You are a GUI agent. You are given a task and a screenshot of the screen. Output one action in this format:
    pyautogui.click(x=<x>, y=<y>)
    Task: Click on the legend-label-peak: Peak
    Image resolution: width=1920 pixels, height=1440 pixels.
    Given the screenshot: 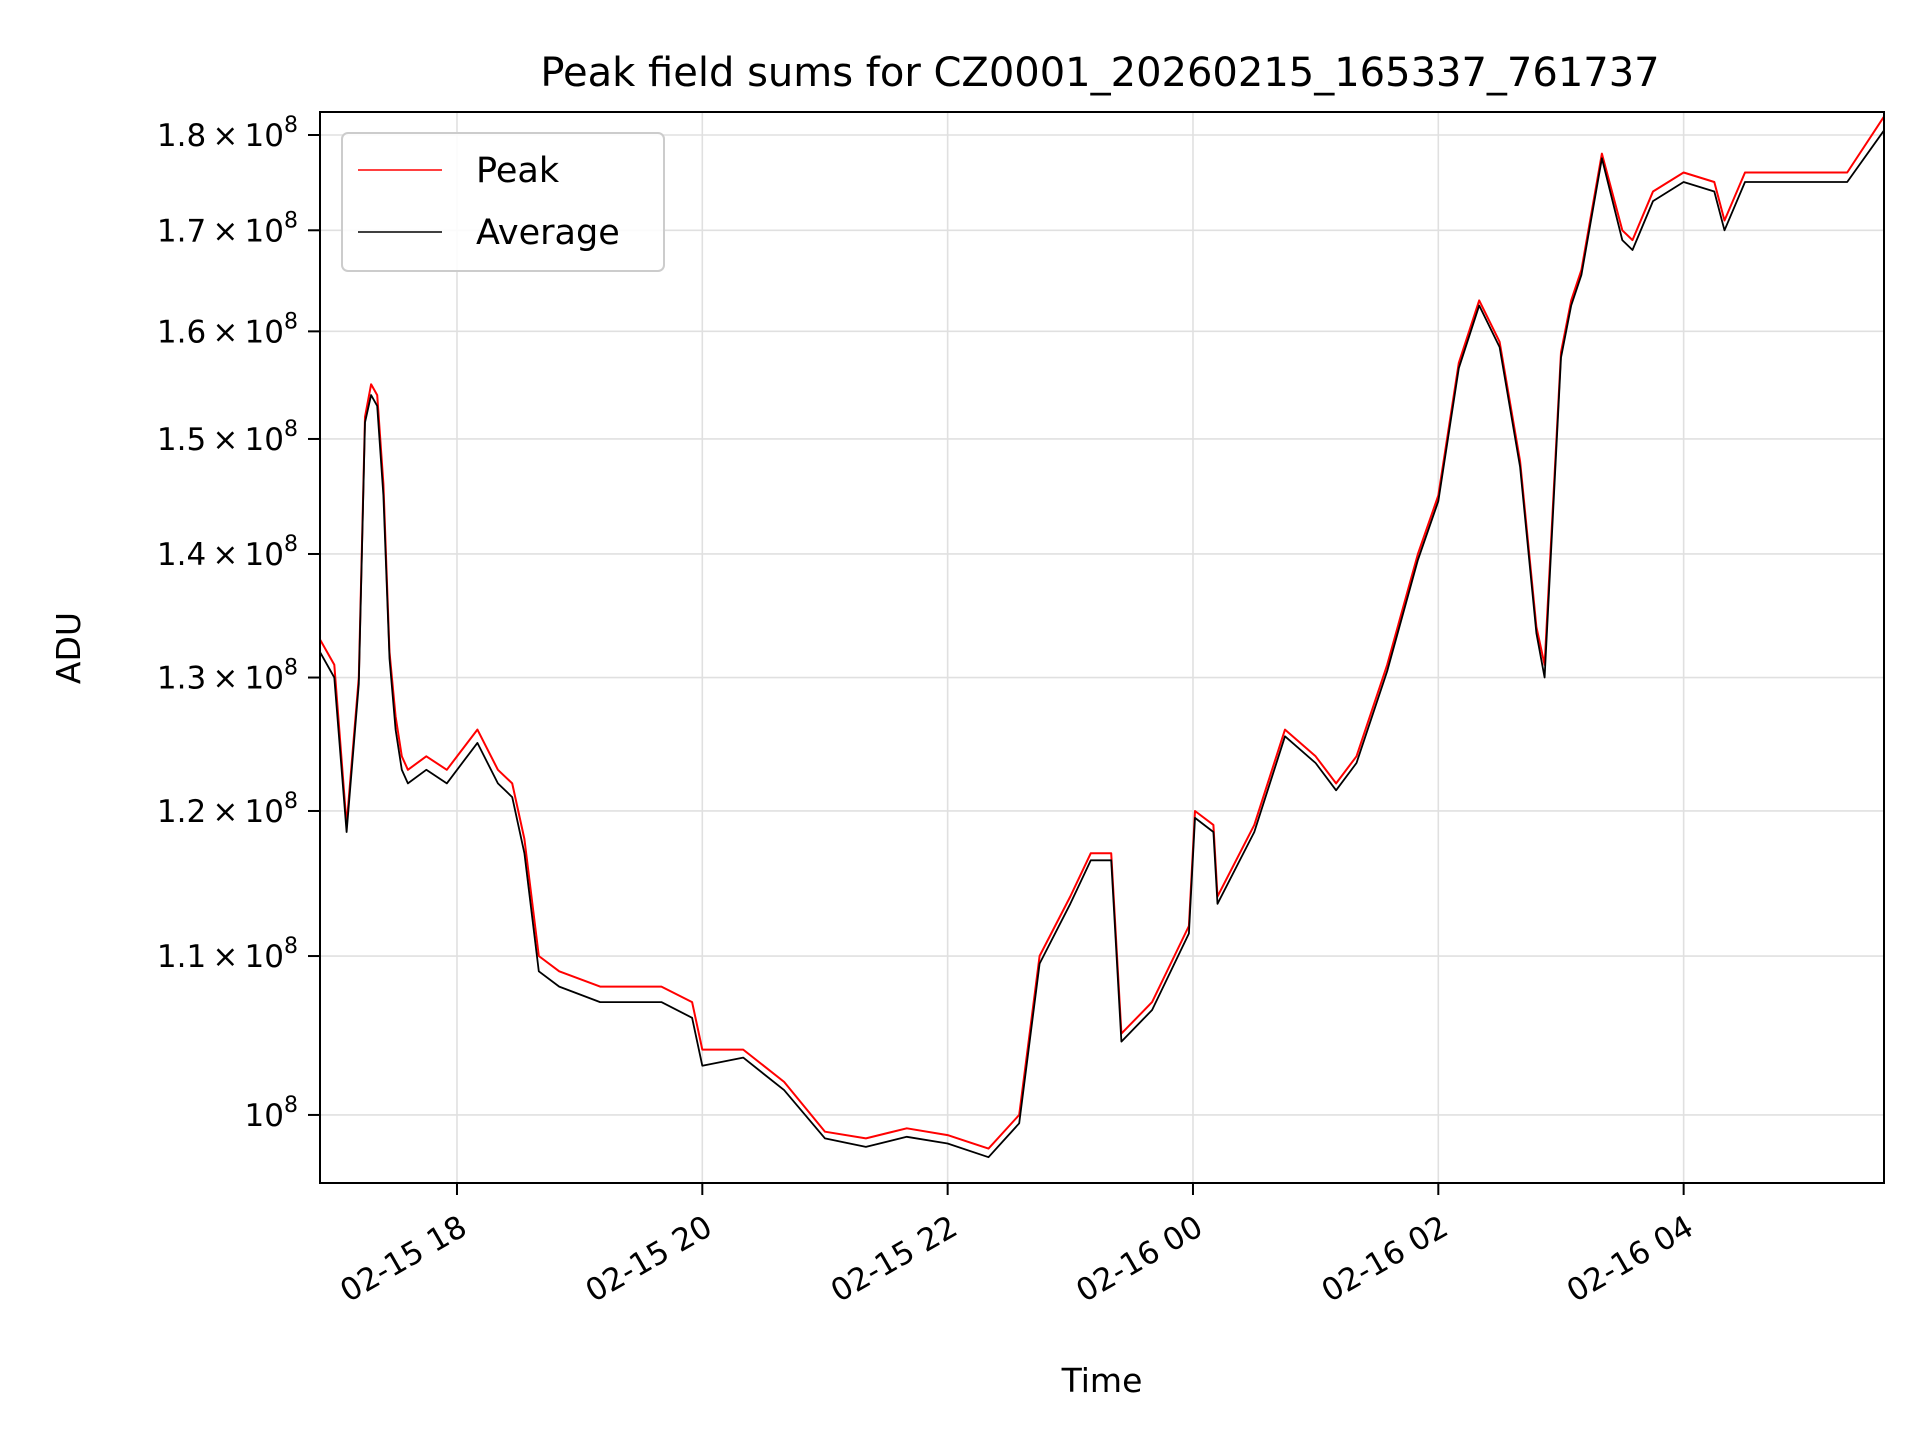 What is the action you would take?
    pyautogui.click(x=518, y=171)
    